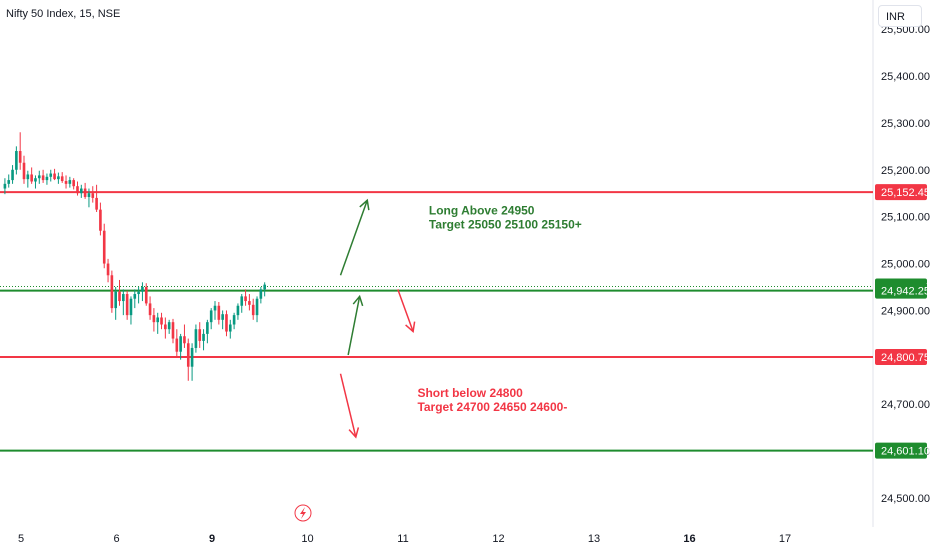 This screenshot has width=932, height=555. Describe the element at coordinates (905, 499) in the screenshot. I see `price-tick-label: 24,500.00` at that location.